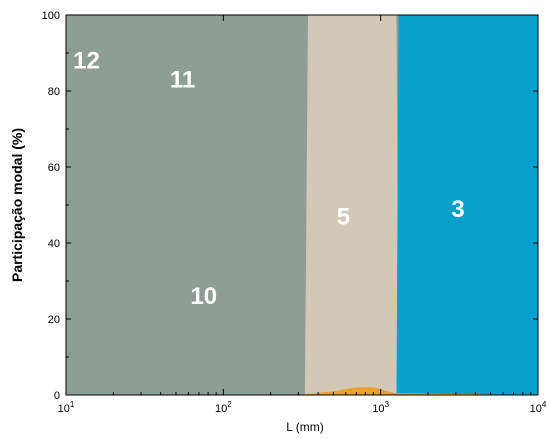  What do you see at coordinates (54, 244) in the screenshot?
I see `y-tick-label: 40` at bounding box center [54, 244].